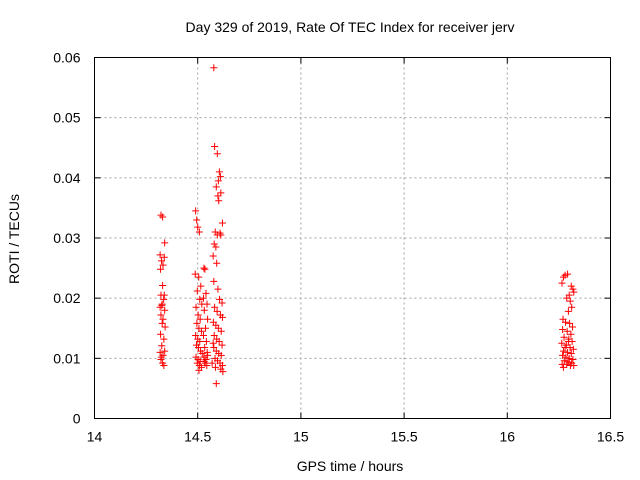 The width and height of the screenshot is (640, 480). I want to click on y-axis-label: ROTI / TECUs, so click(14, 239).